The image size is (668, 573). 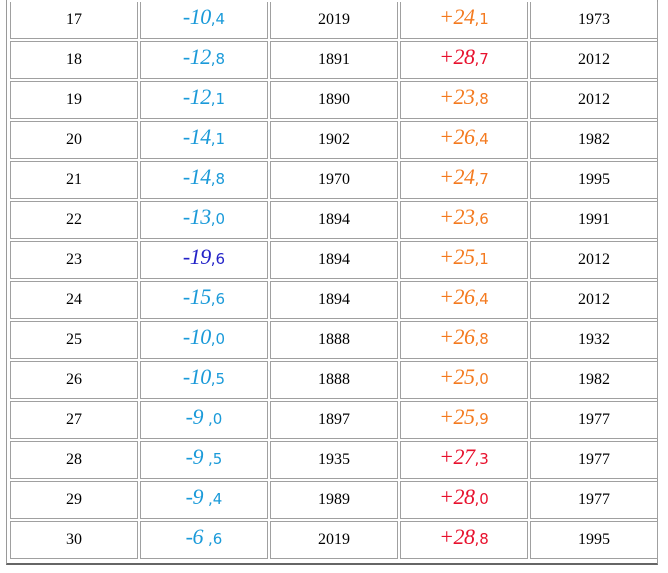 I want to click on max-temp-cell-value: +26,4, so click(x=464, y=137).